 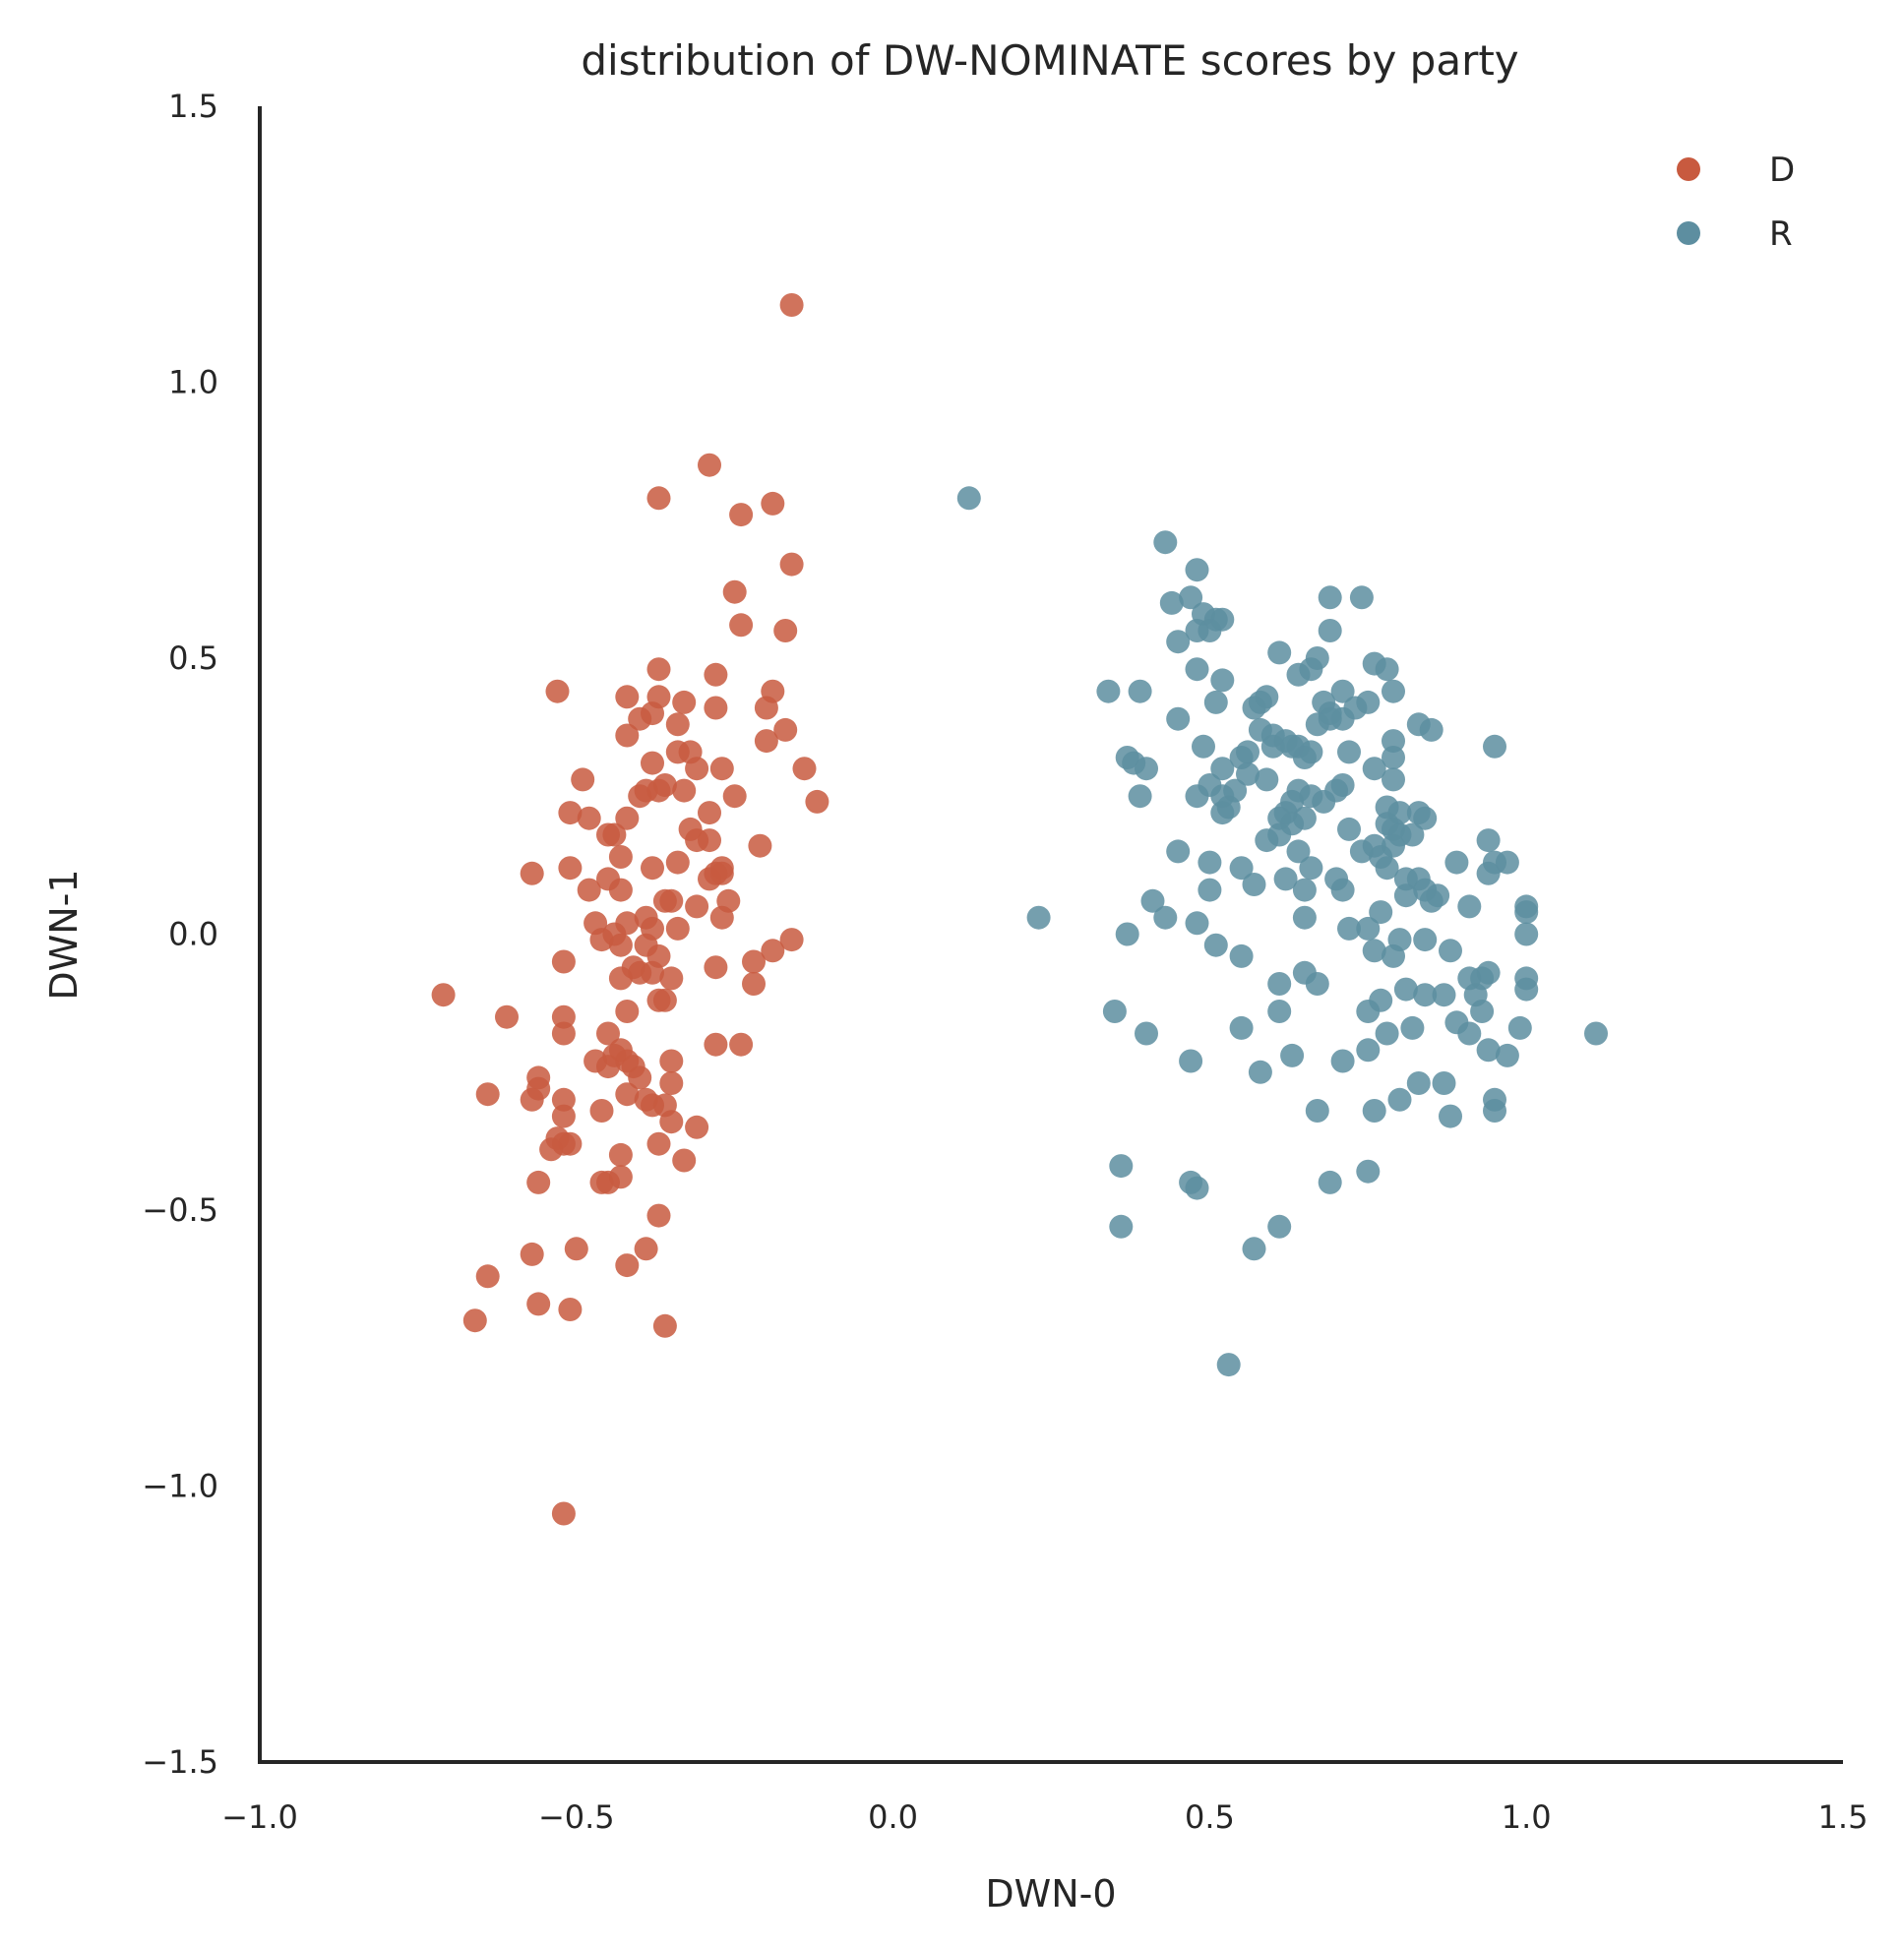 What do you see at coordinates (64, 935) in the screenshot?
I see `y-axis-label: DWN-1` at bounding box center [64, 935].